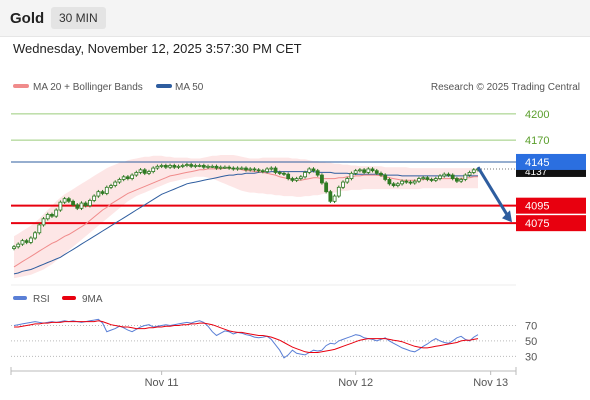 The height and width of the screenshot is (400, 590). Describe the element at coordinates (531, 342) in the screenshot. I see `rsi-tick-50: 50` at that location.